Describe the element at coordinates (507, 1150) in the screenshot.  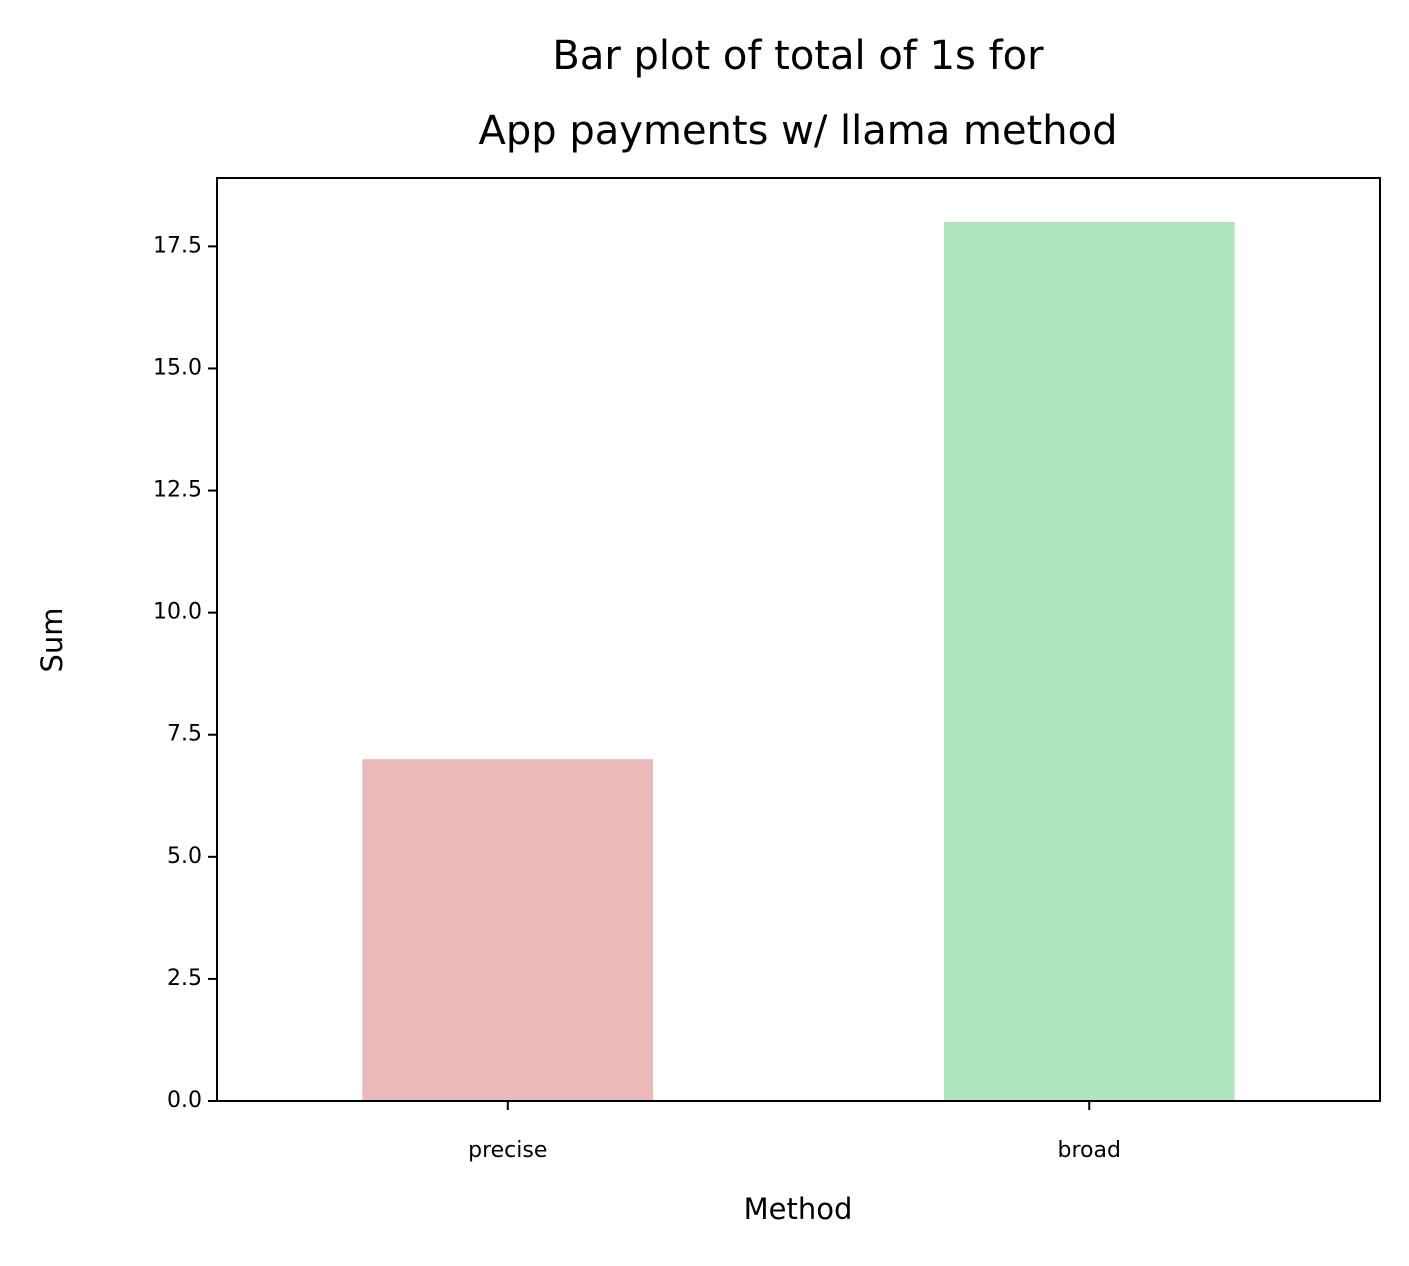
I see `x-tick-label: precise` at that location.